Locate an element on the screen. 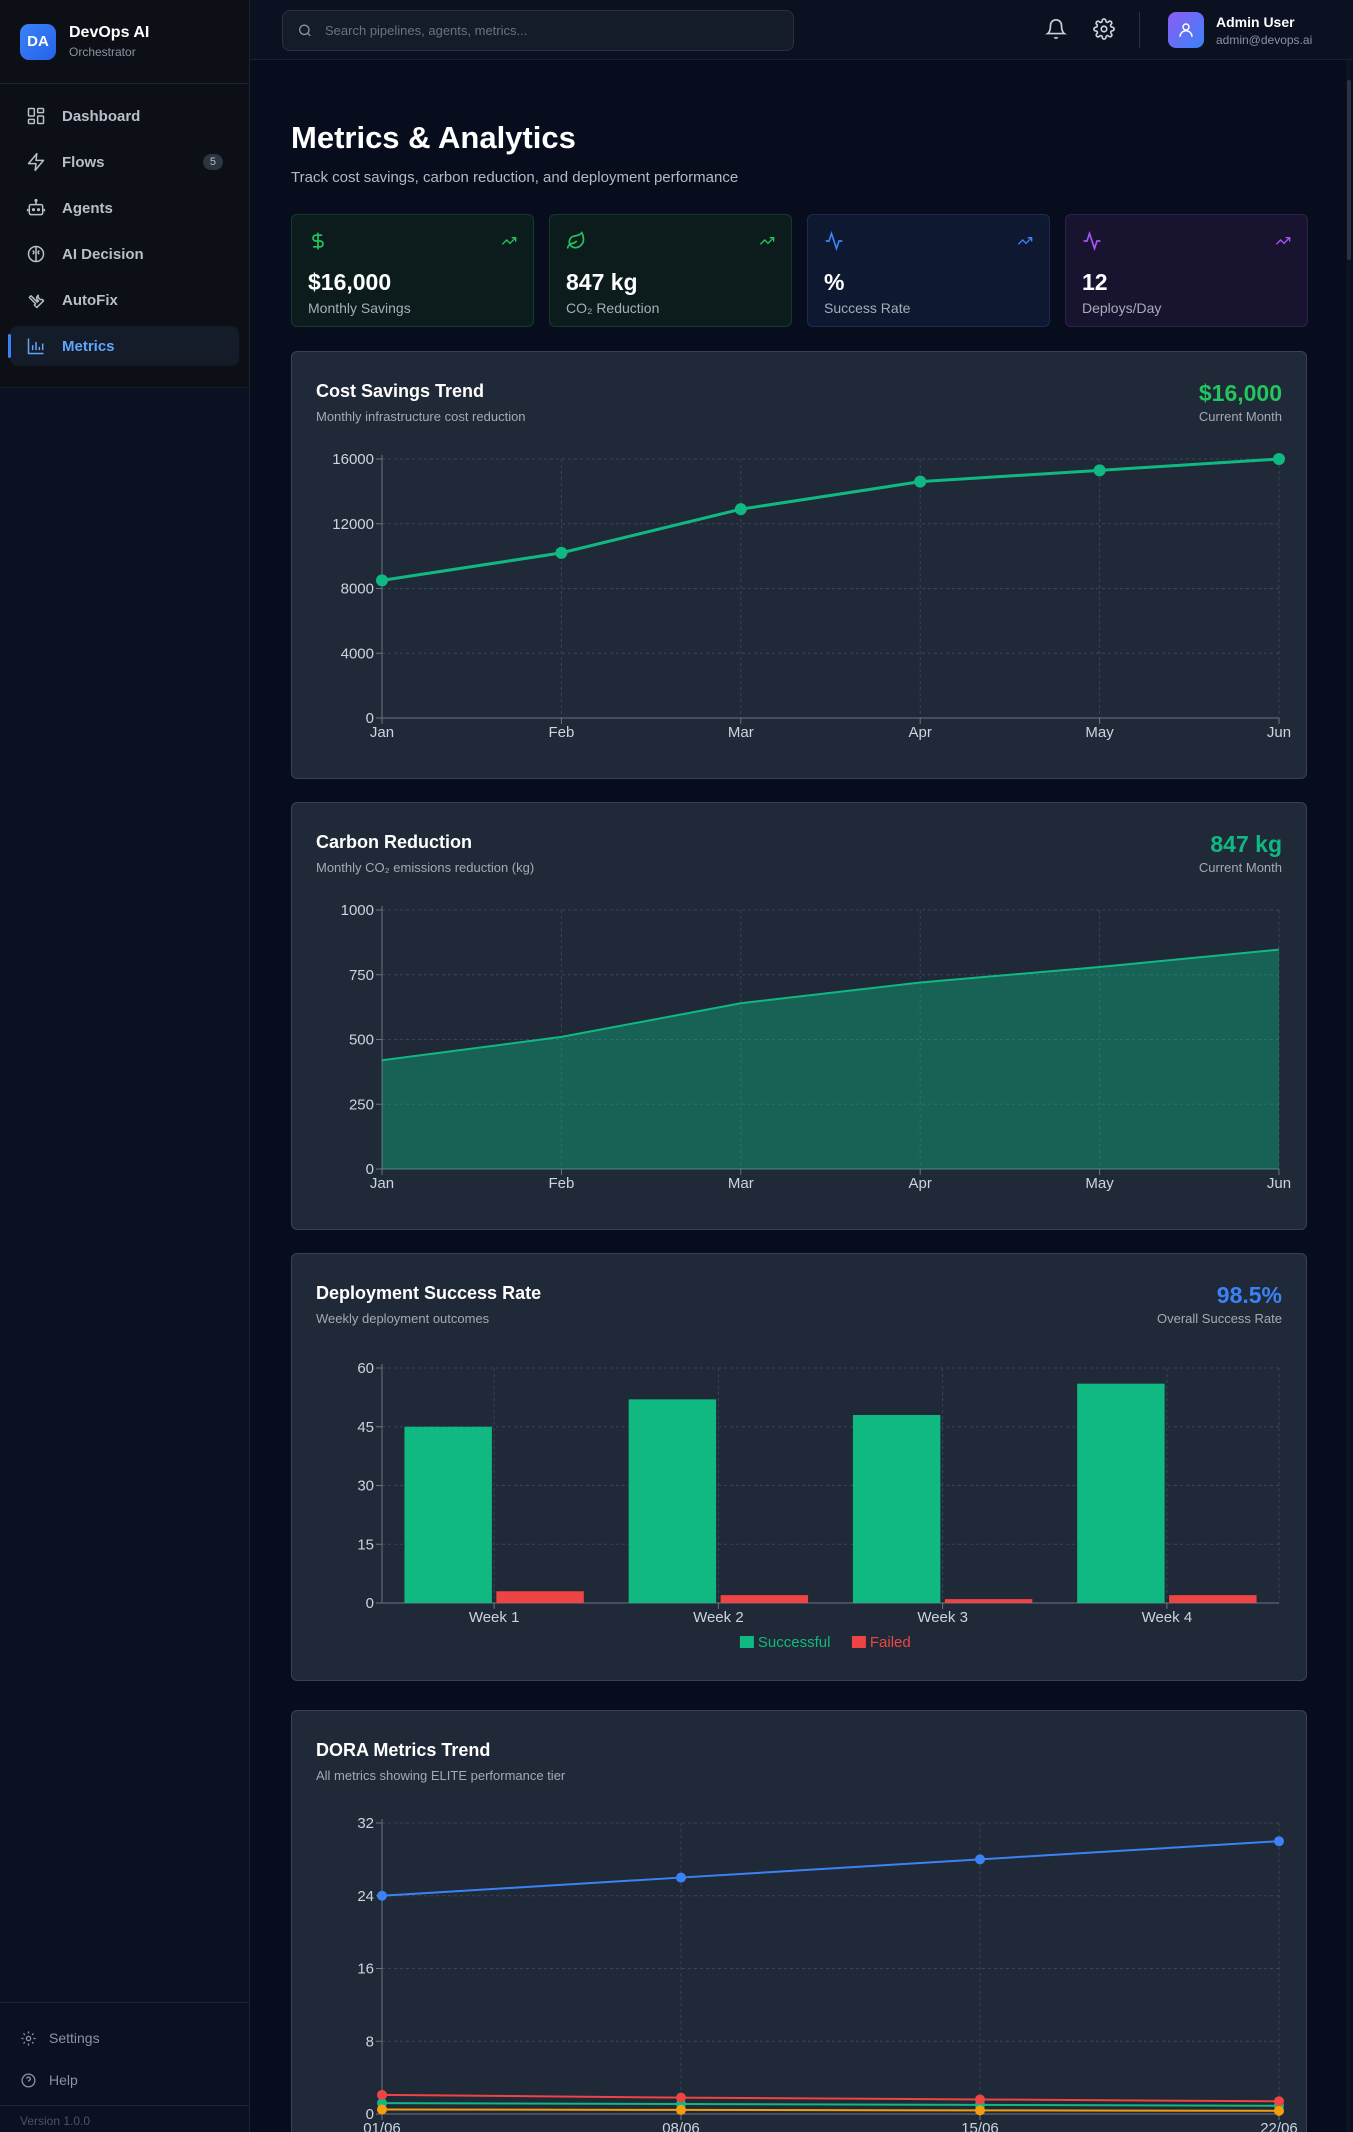 The width and height of the screenshot is (1353, 2132). sidebar-item-label: Dashboard is located at coordinates (101, 116).